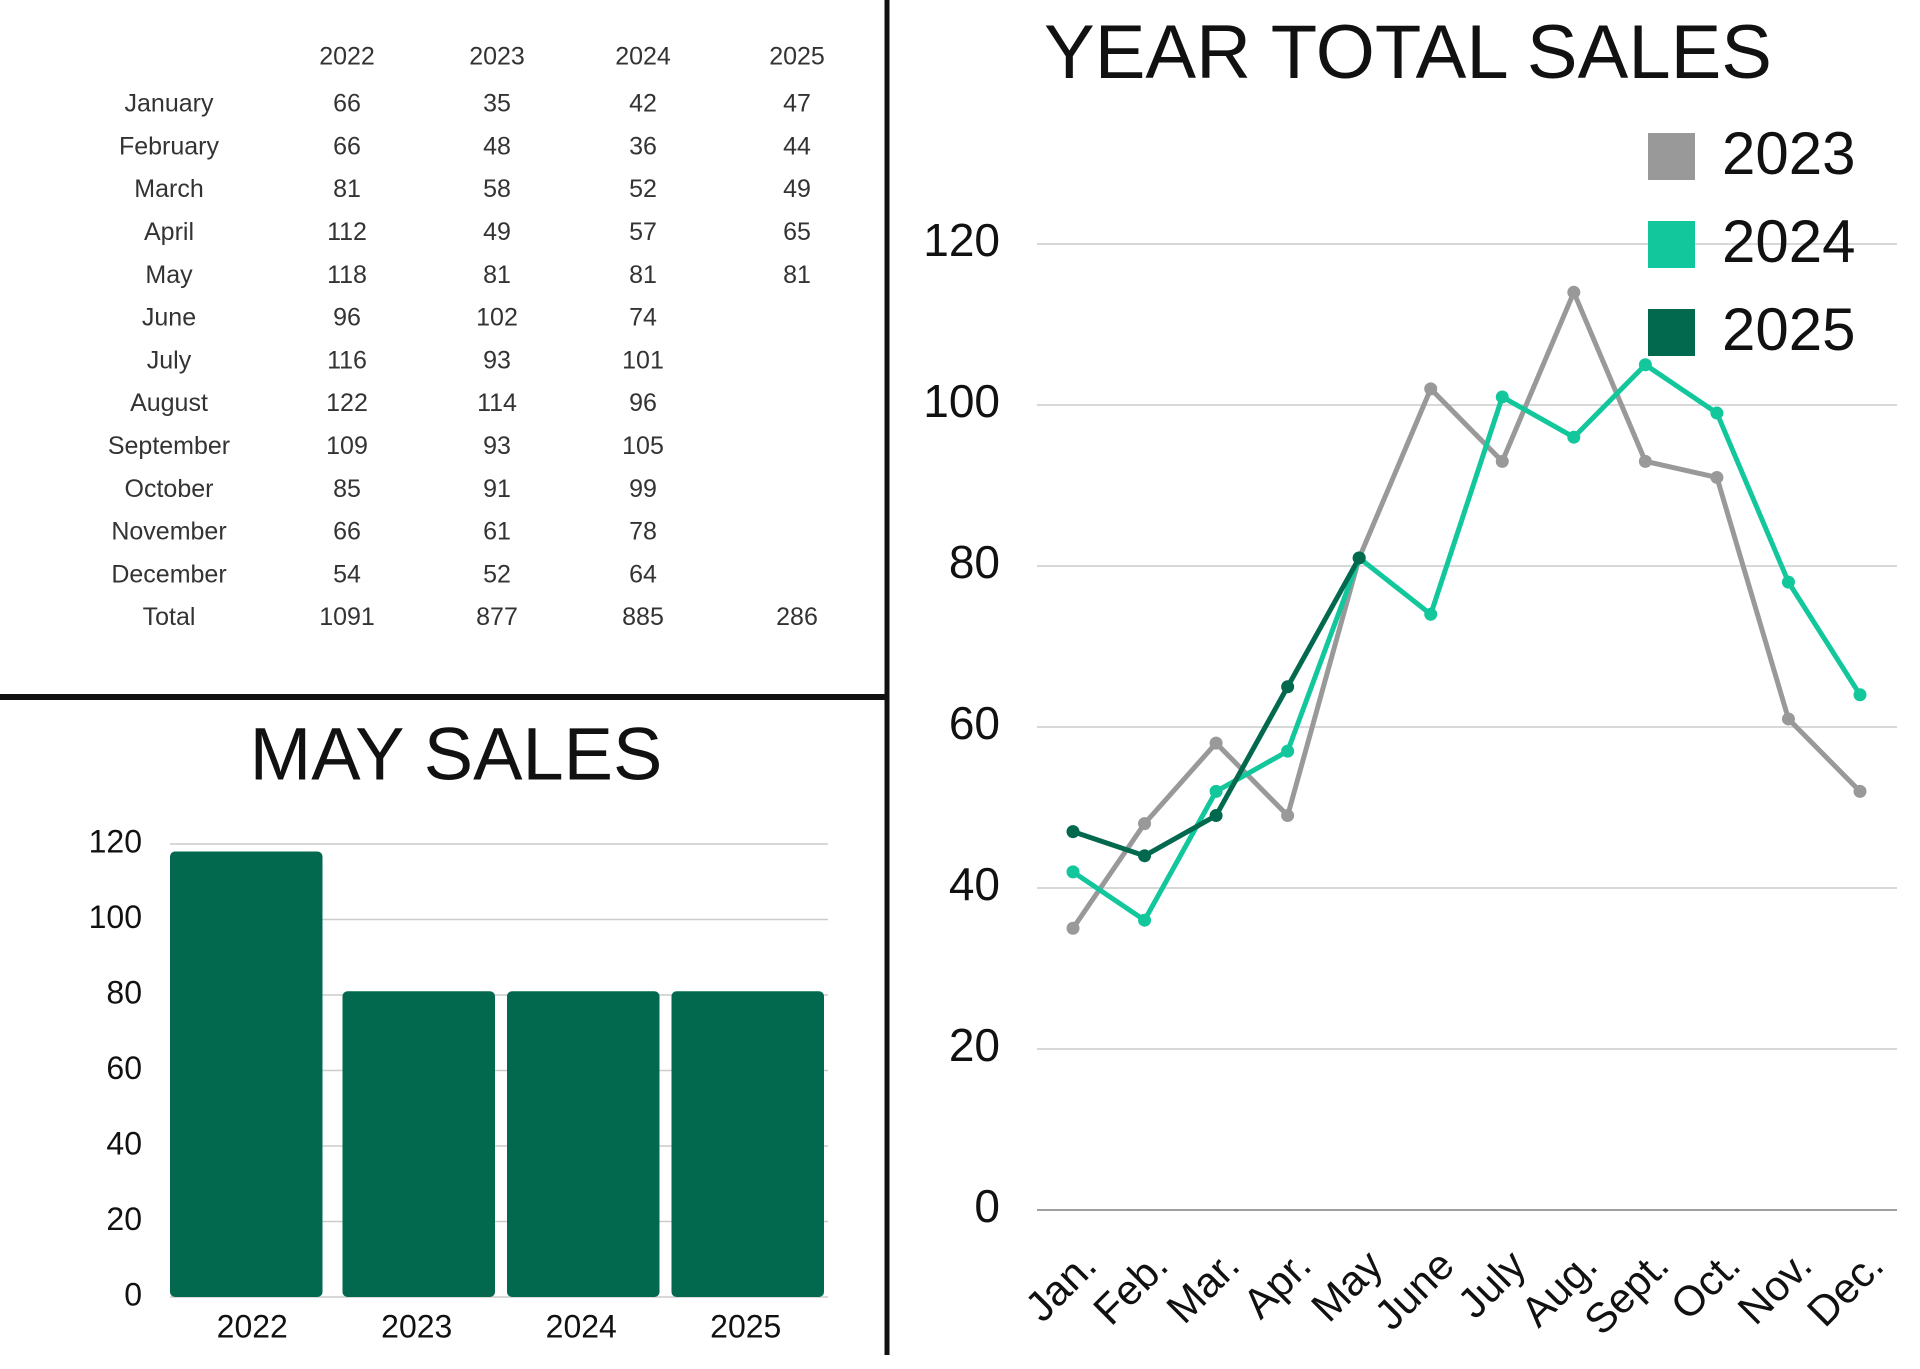 The image size is (1920, 1369). I want to click on x-tick-label: Apr., so click(1277, 1284).